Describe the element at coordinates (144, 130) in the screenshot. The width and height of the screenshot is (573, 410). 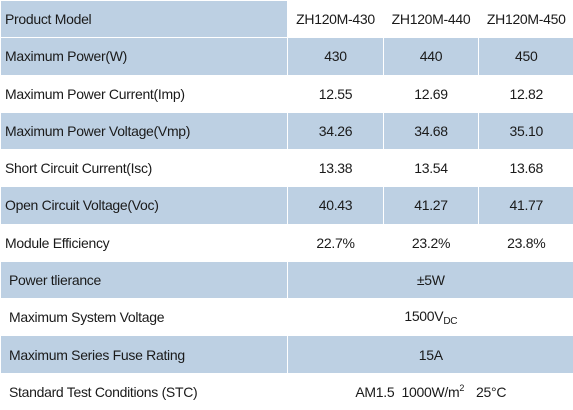
I see `row-label: Maximum Power Voltage(Vmp)` at that location.